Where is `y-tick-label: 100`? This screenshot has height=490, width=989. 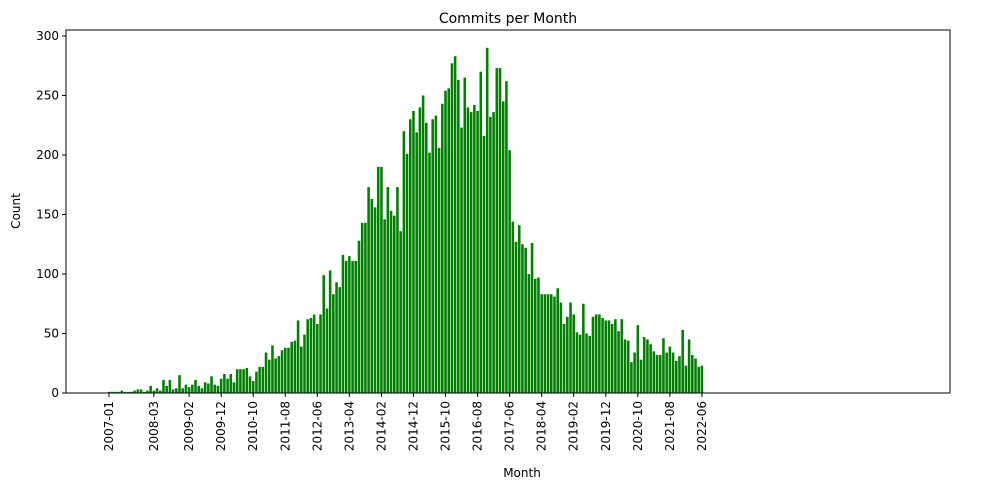 y-tick-label: 100 is located at coordinates (47, 274).